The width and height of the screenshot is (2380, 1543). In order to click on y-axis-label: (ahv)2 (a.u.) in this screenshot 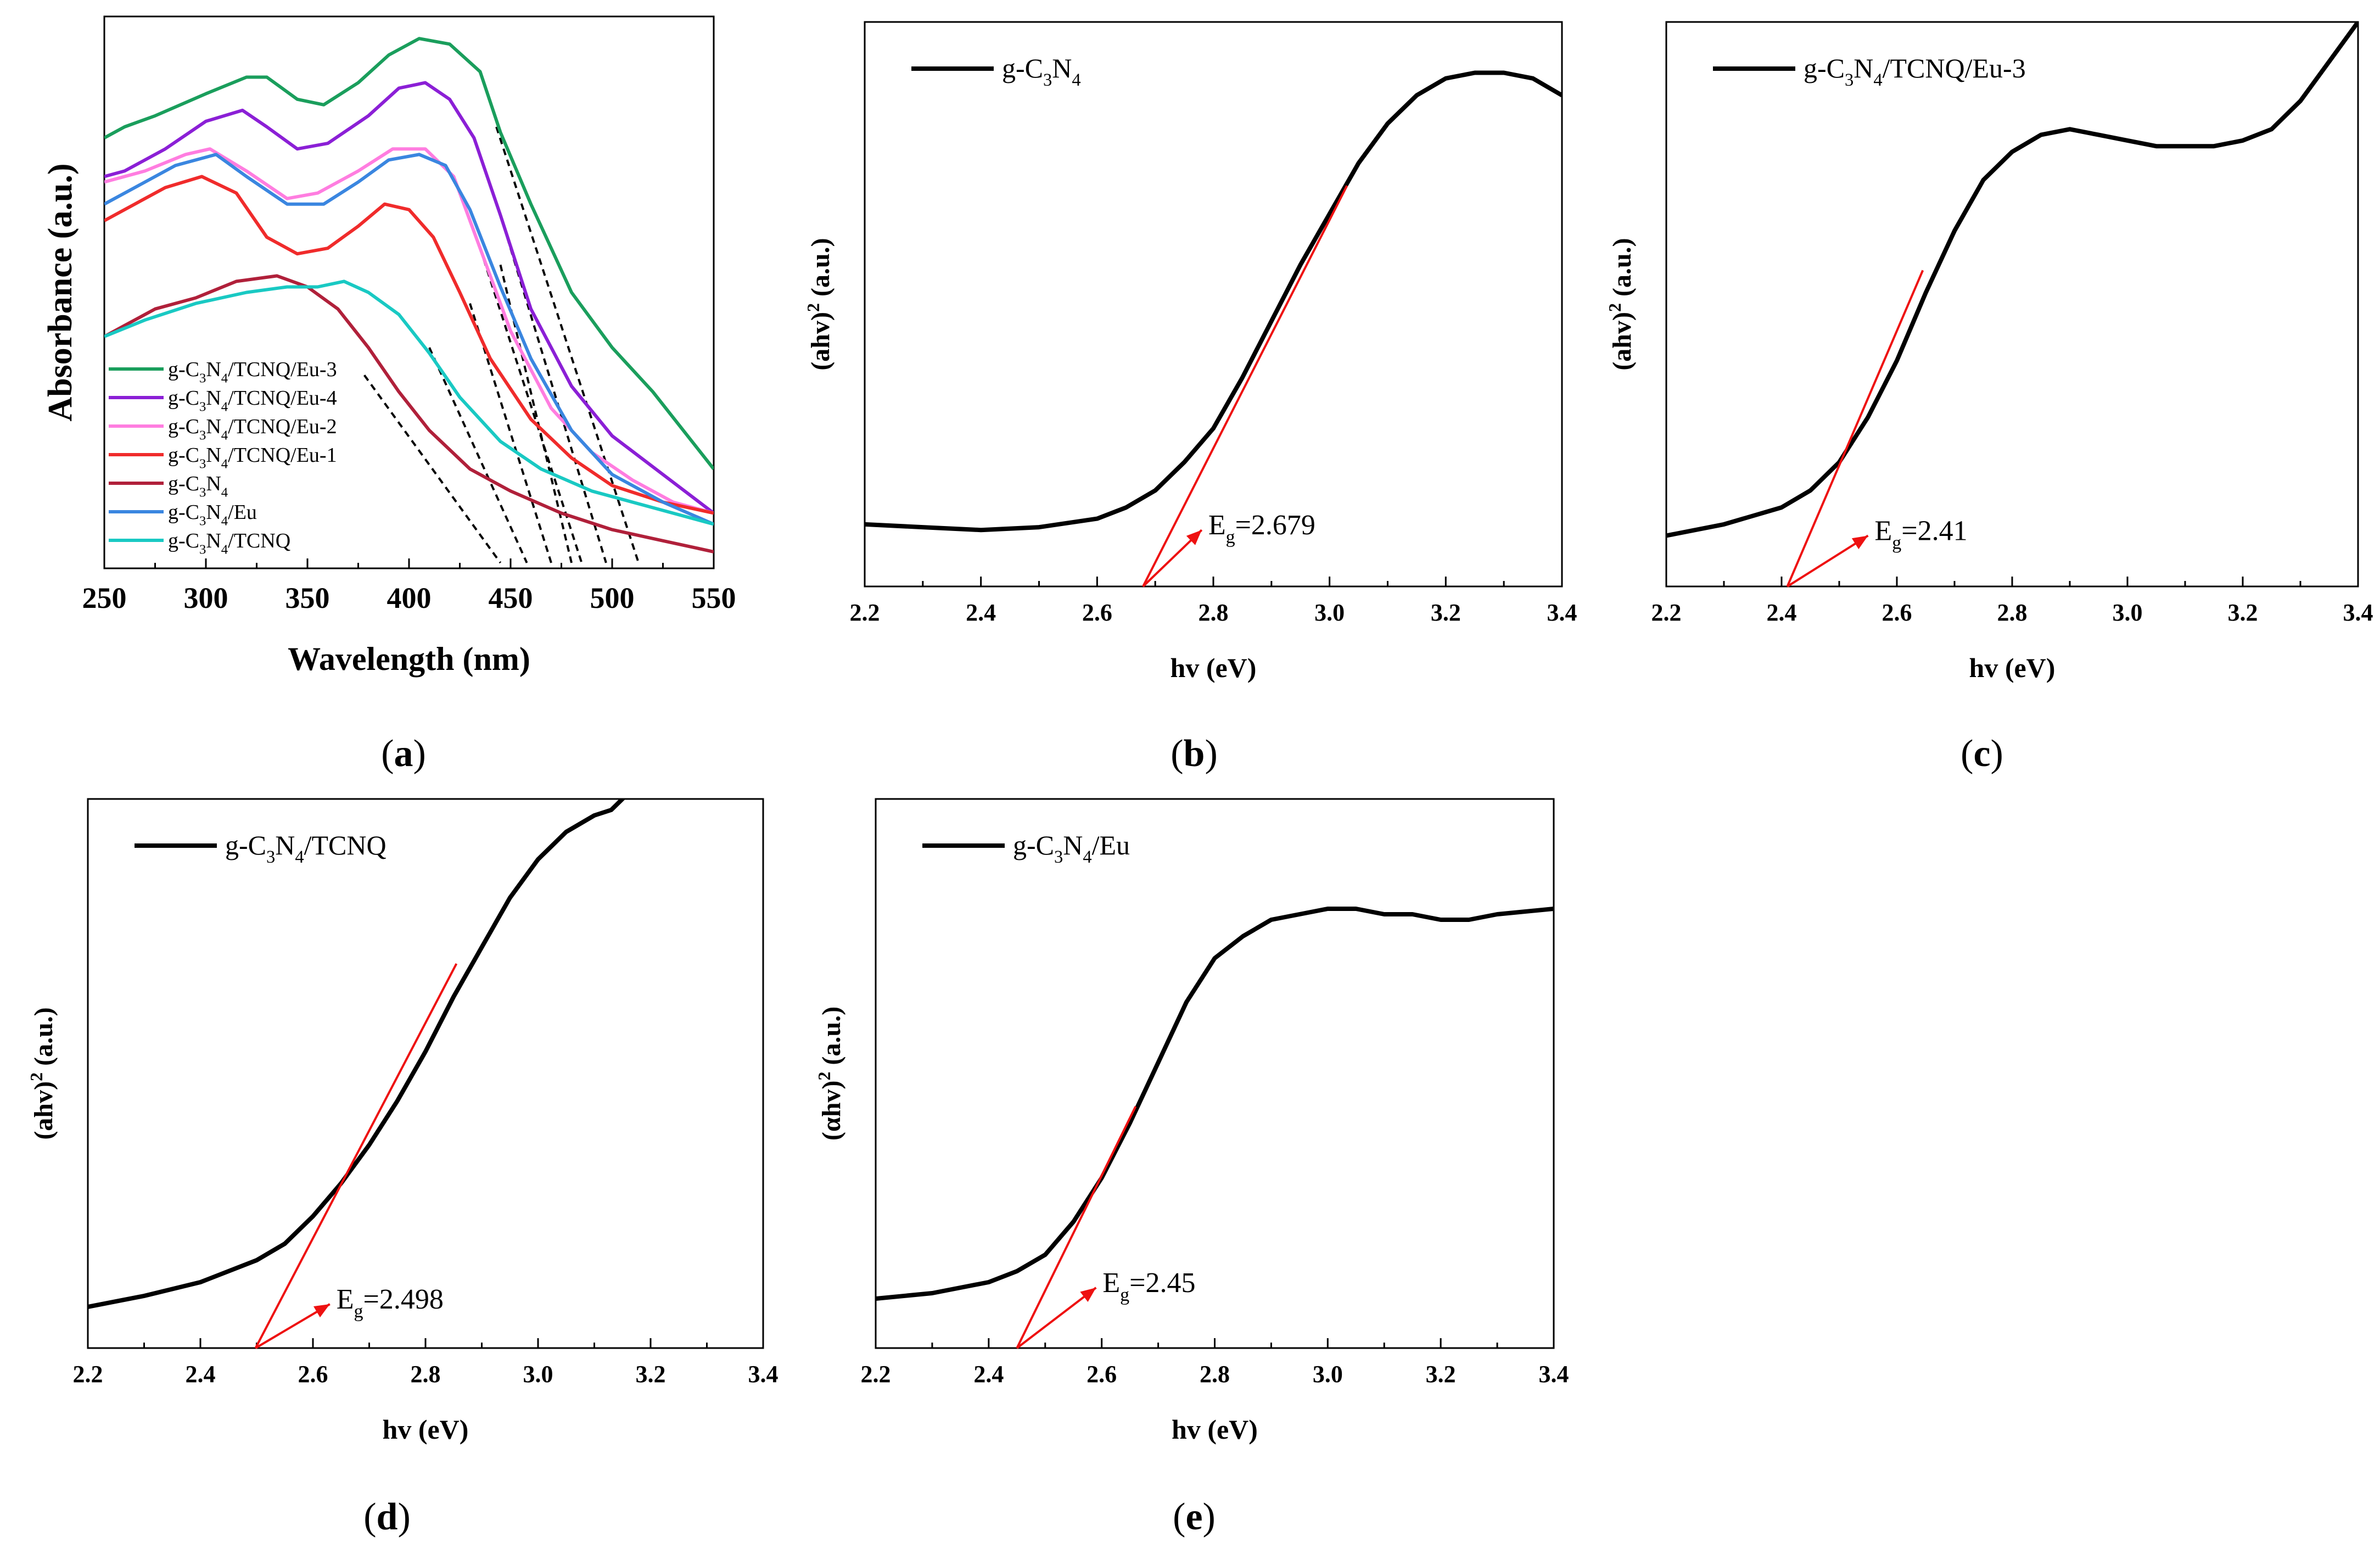, I will do `click(42, 1073)`.